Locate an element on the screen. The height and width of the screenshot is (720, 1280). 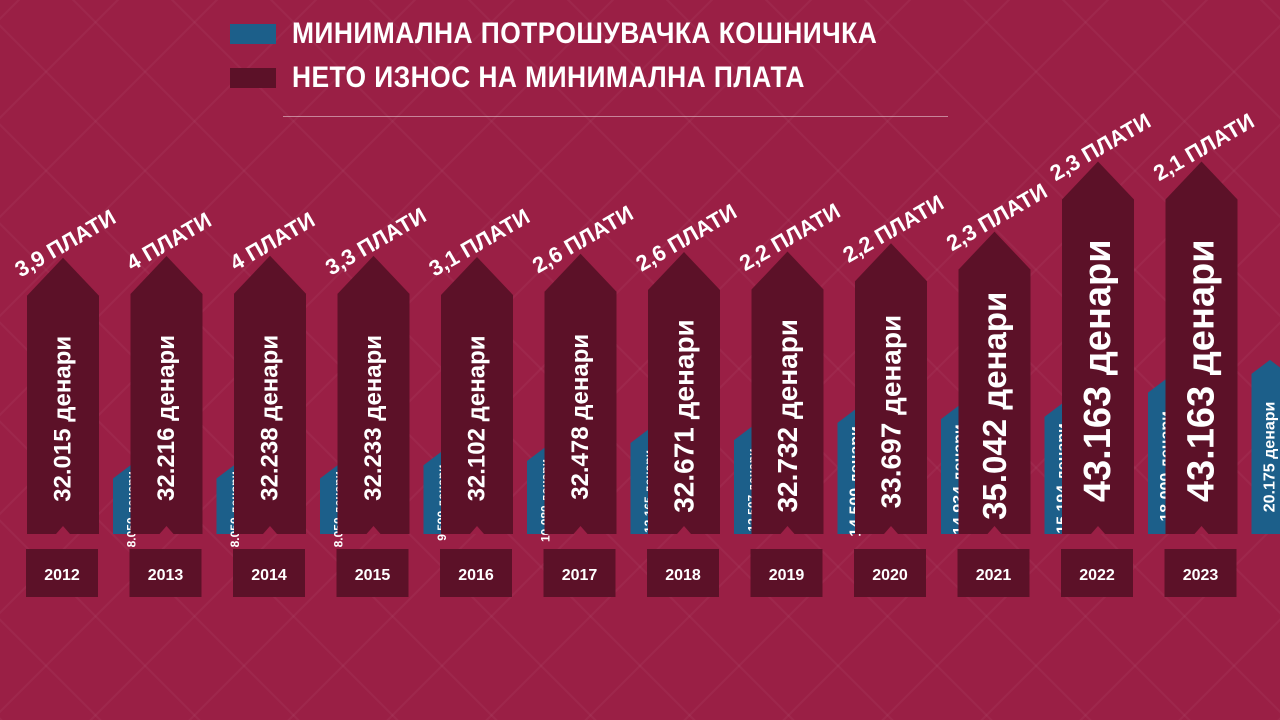
bar-basket-2018 is located at coordinates (684, 393).